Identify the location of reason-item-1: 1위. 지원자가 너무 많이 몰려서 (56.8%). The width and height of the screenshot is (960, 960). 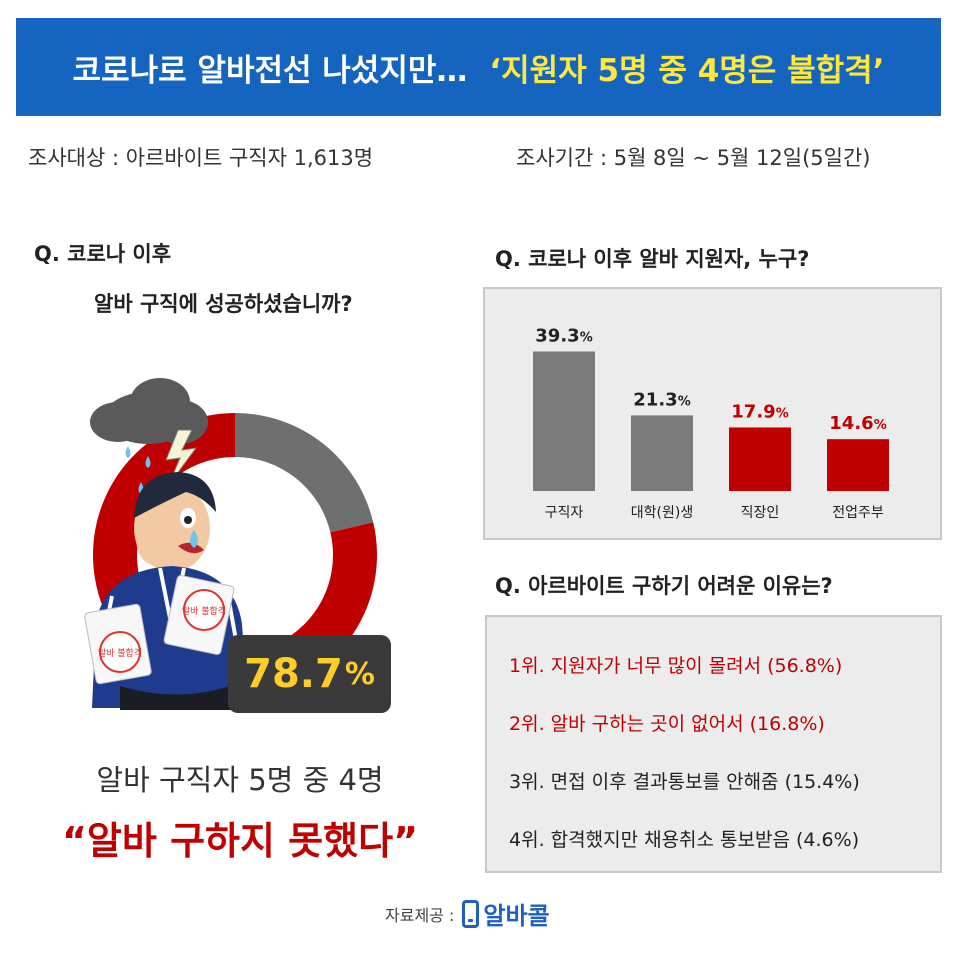
(676, 666).